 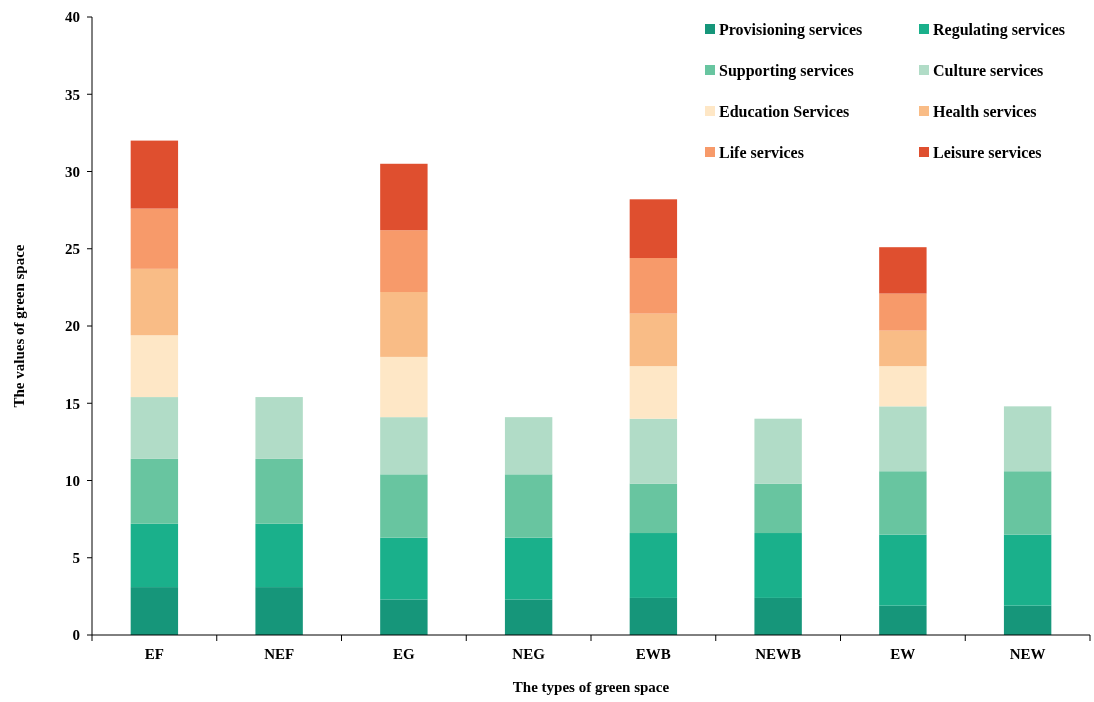 What do you see at coordinates (988, 70) in the screenshot?
I see `legend-label: Culture services` at bounding box center [988, 70].